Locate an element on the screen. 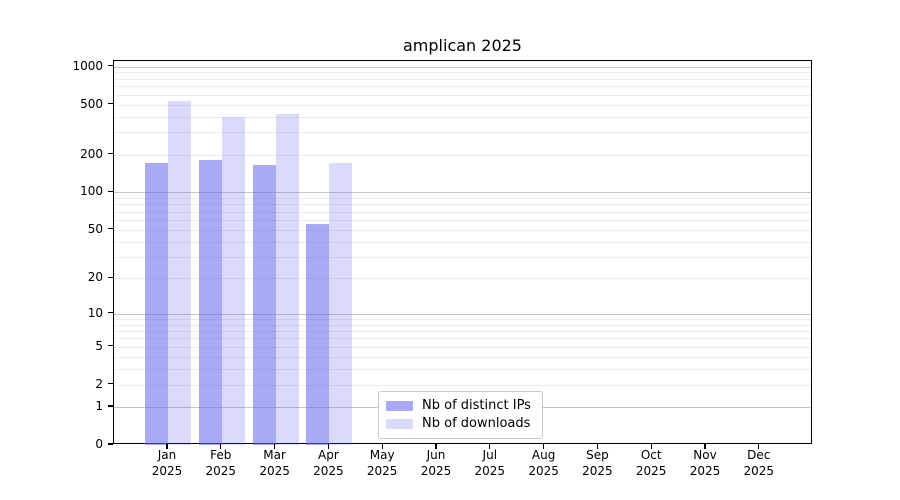 This screenshot has width=900, height=500. x-tick-month: Nov is located at coordinates (705, 455).